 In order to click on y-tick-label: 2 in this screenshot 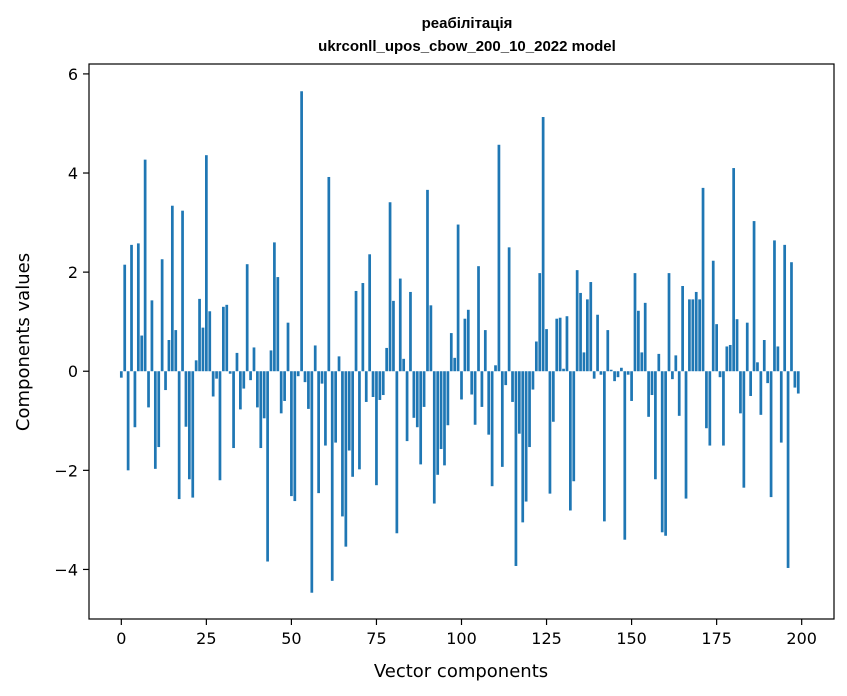, I will do `click(73, 272)`.